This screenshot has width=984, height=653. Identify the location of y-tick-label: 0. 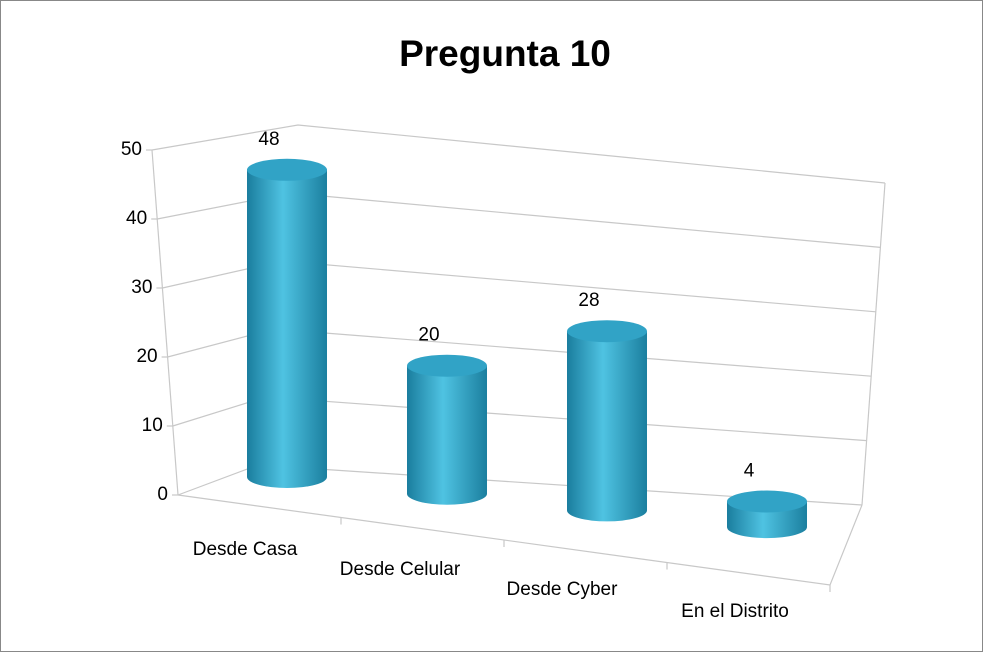
(162, 494).